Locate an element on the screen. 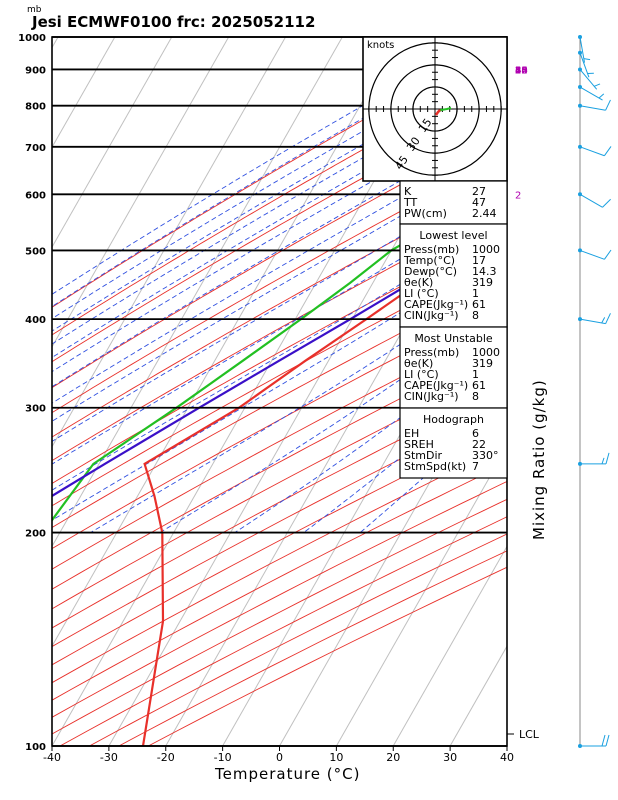 Image resolution: width=618 pixels, height=800 pixels. indices-section-title: Most Unstable is located at coordinates (453, 338).